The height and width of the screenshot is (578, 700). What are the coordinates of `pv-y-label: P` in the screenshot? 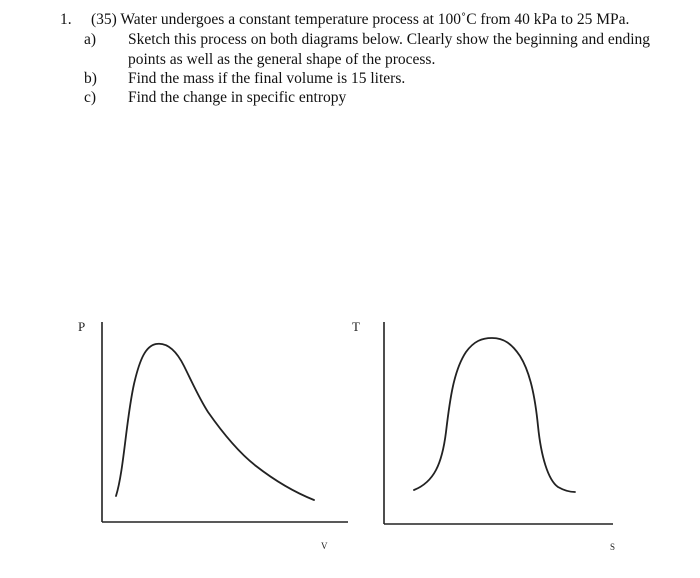 It's located at (81, 326).